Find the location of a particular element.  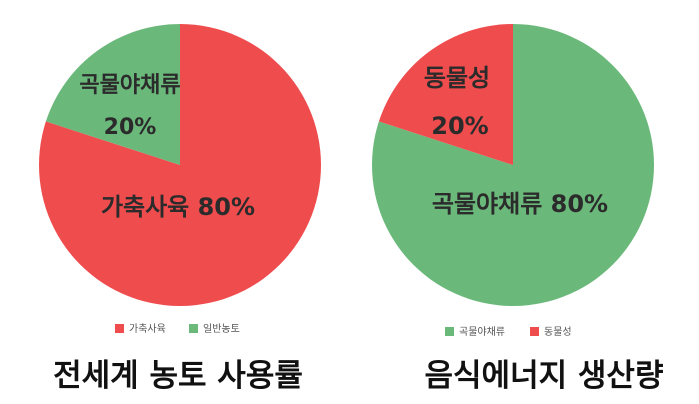

slice-label-animal-line1: 동물성 is located at coordinates (457, 78).